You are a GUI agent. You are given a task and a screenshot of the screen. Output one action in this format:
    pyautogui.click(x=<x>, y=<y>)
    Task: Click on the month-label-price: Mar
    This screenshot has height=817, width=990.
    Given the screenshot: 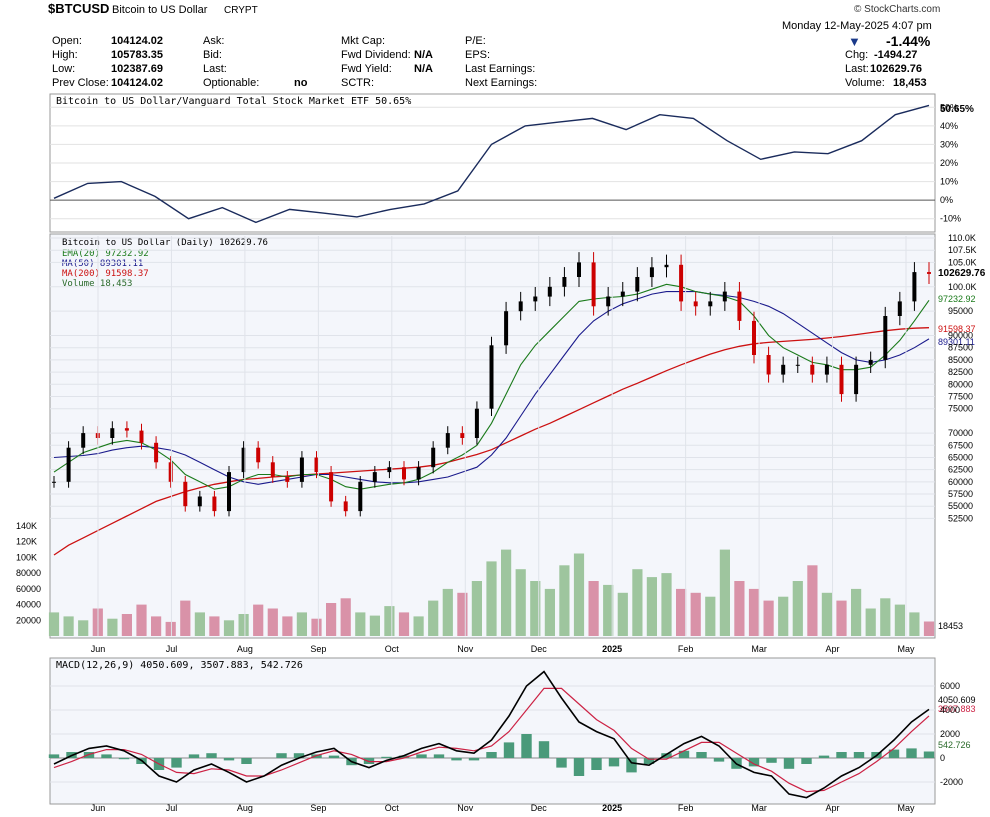 What is the action you would take?
    pyautogui.click(x=759, y=649)
    